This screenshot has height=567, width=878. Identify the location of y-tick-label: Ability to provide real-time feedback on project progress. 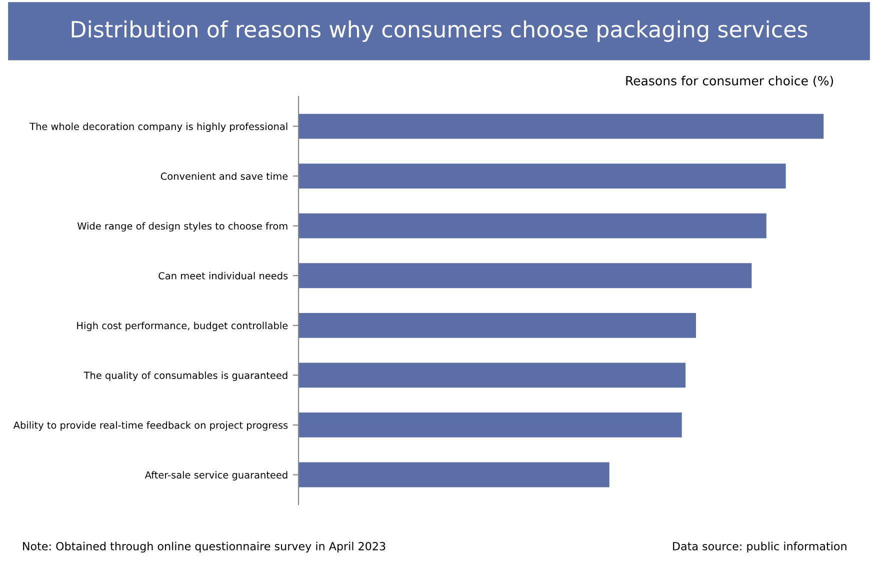
(150, 426).